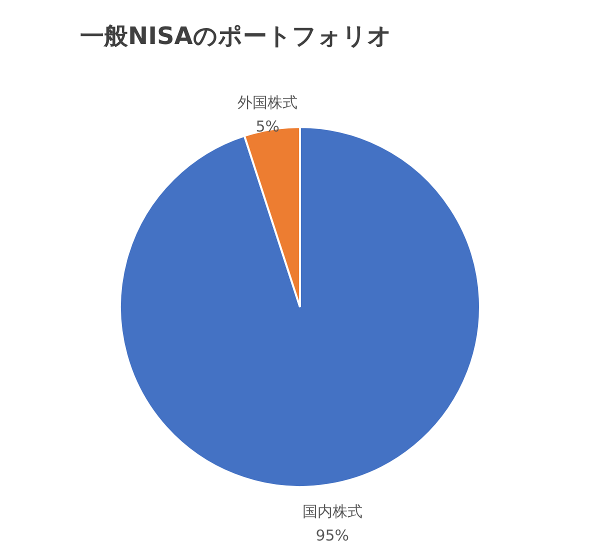  Describe the element at coordinates (268, 103) in the screenshot. I see `slice-label: 外国株式` at that location.